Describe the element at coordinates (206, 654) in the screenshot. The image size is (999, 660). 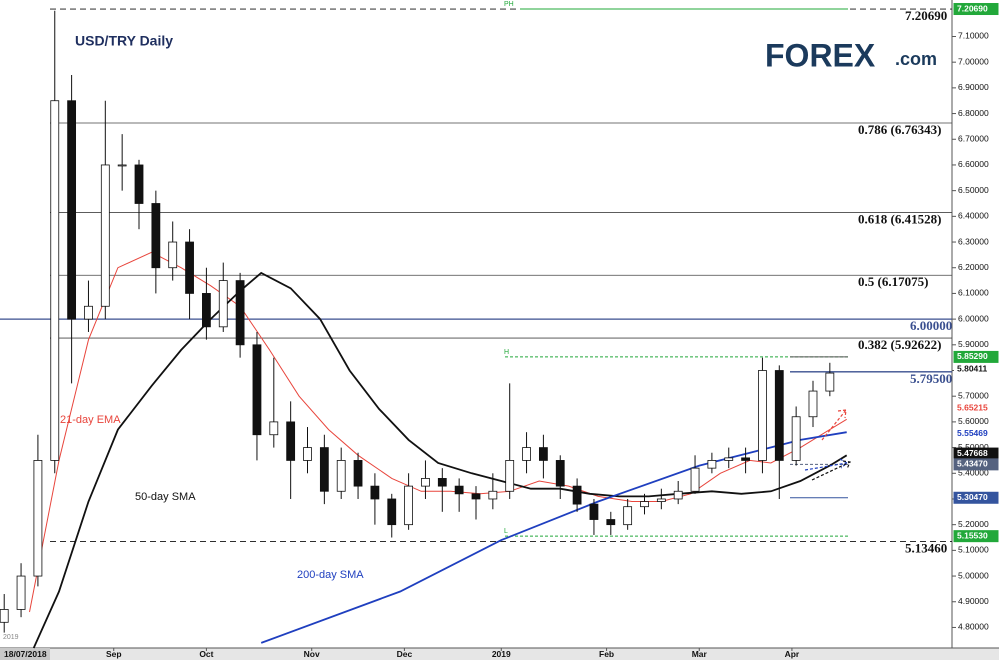
I see `x-tick-label: Oct` at that location.